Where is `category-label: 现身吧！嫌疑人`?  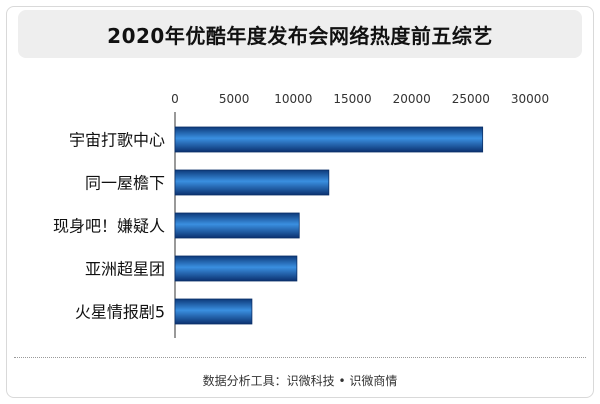 category-label: 现身吧！嫌疑人 is located at coordinates (109, 226).